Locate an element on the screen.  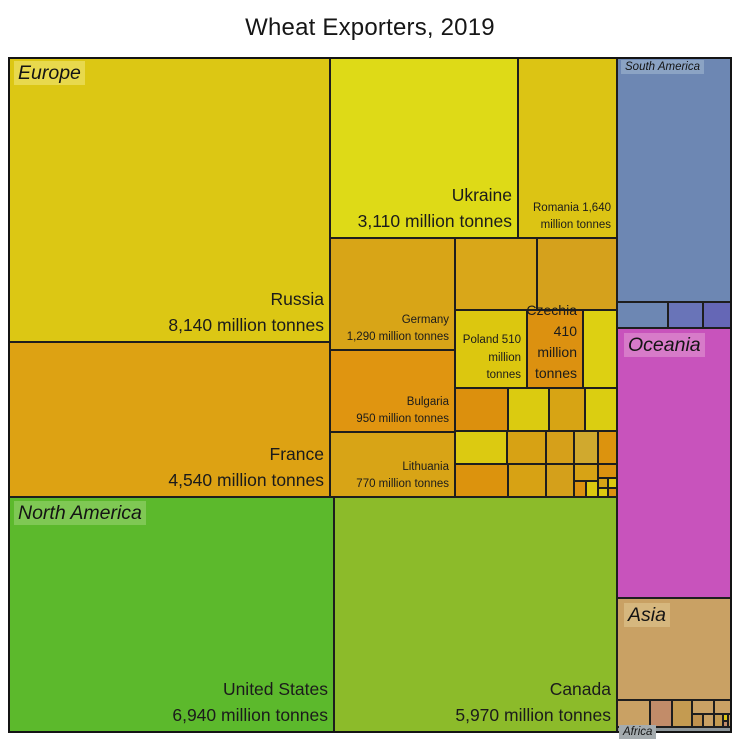
region-label-south-america: South America is located at coordinates (662, 67).